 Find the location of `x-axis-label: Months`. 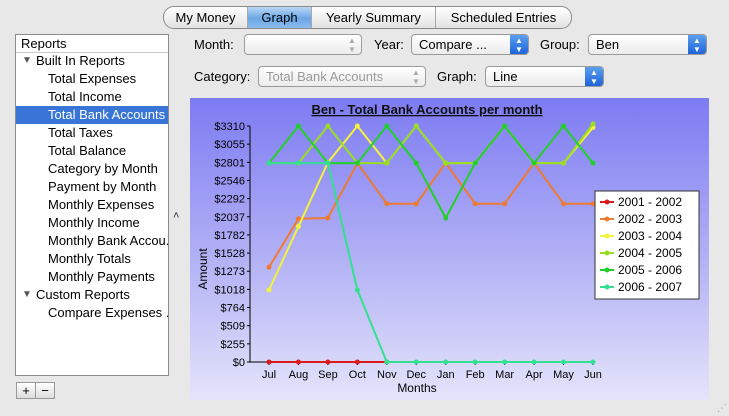

x-axis-label: Months is located at coordinates (416, 388).